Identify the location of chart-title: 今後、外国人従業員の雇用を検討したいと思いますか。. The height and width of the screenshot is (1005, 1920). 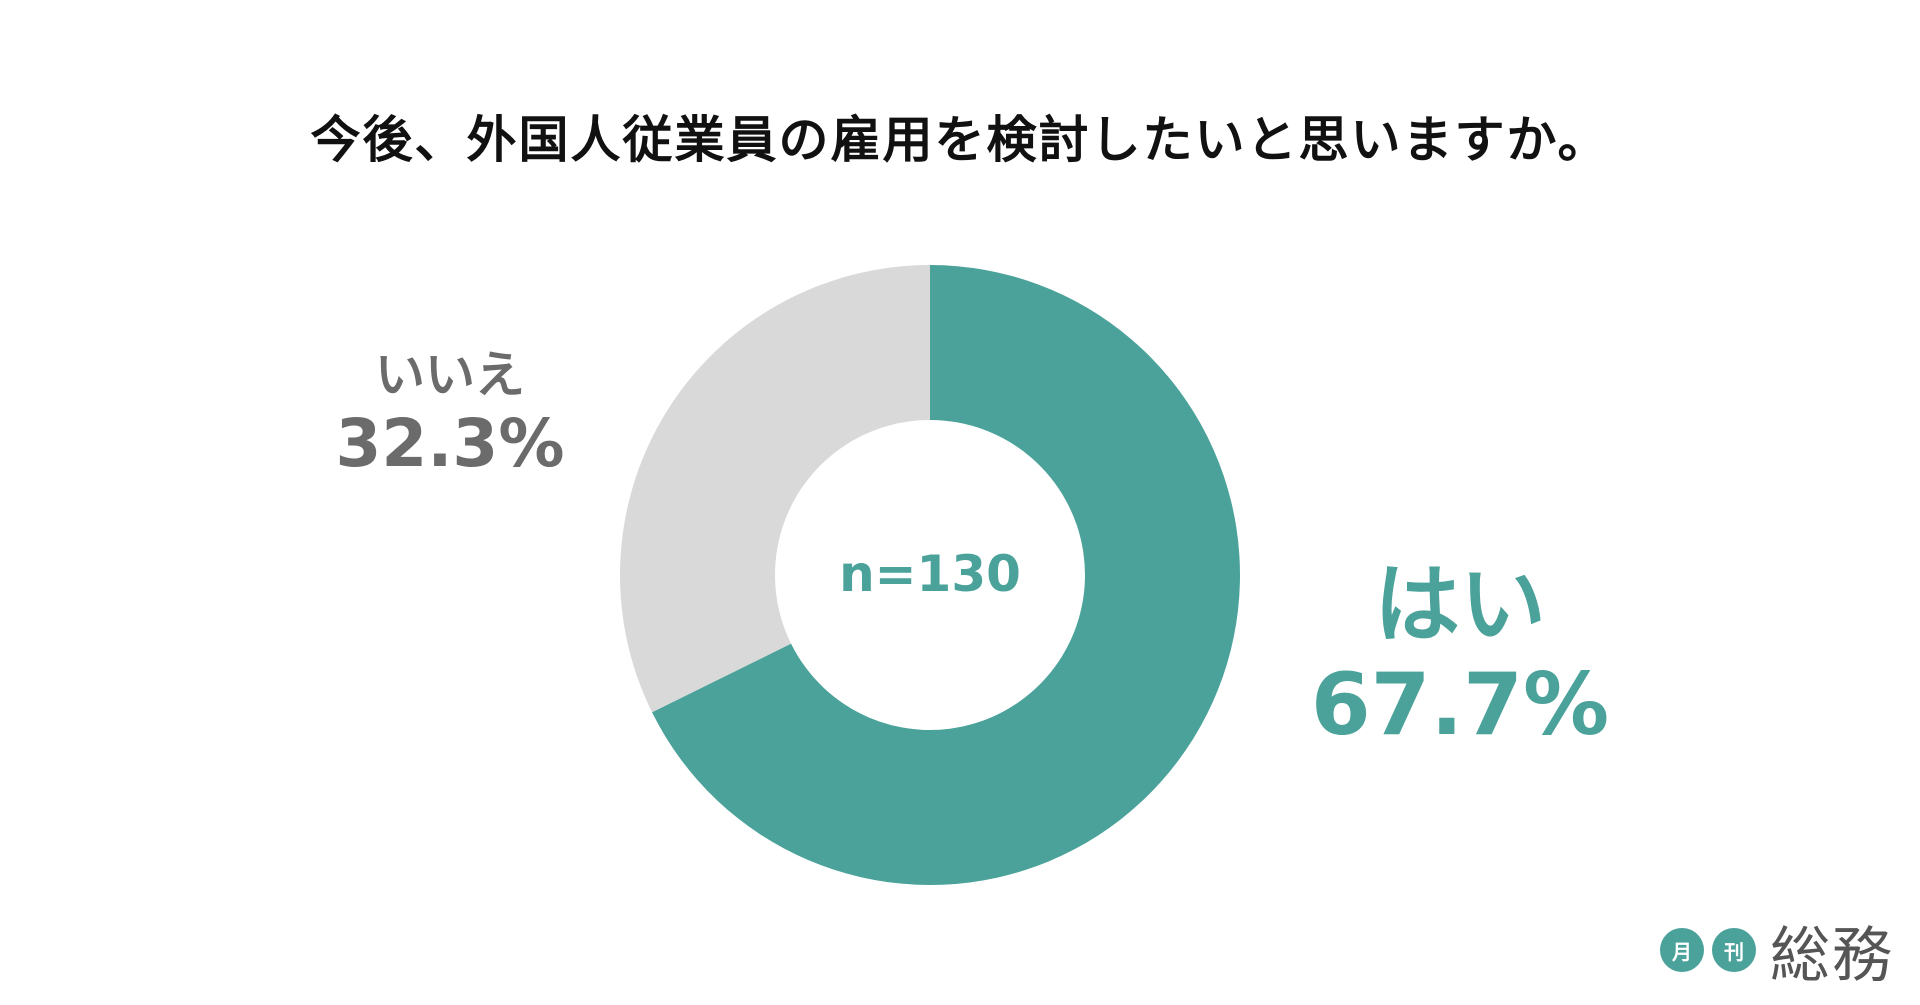
(960, 140).